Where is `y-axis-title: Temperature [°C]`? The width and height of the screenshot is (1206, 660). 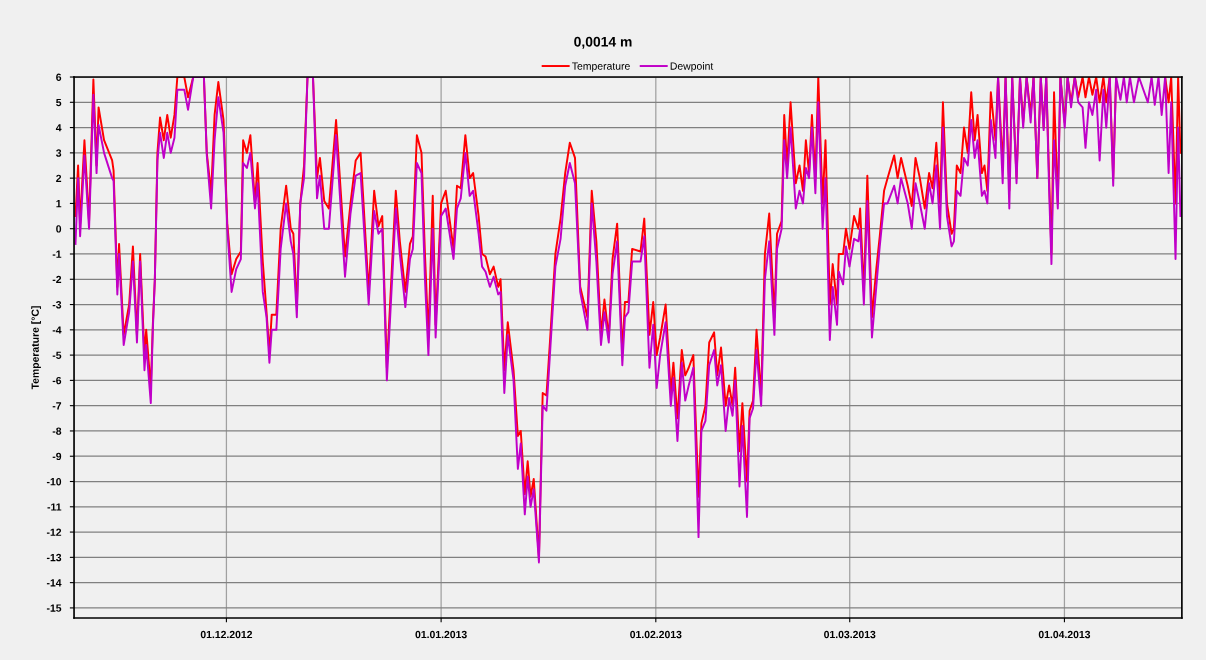 y-axis-title: Temperature [°C] is located at coordinates (36, 348).